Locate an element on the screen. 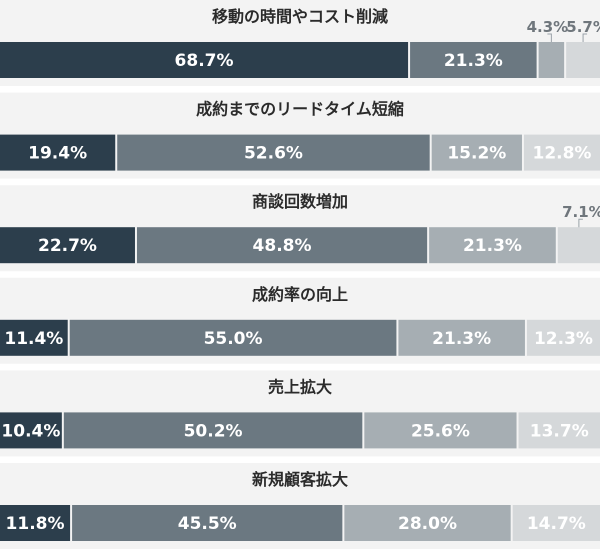 This screenshot has height=558, width=600. data-label: 11.4% is located at coordinates (33, 339).